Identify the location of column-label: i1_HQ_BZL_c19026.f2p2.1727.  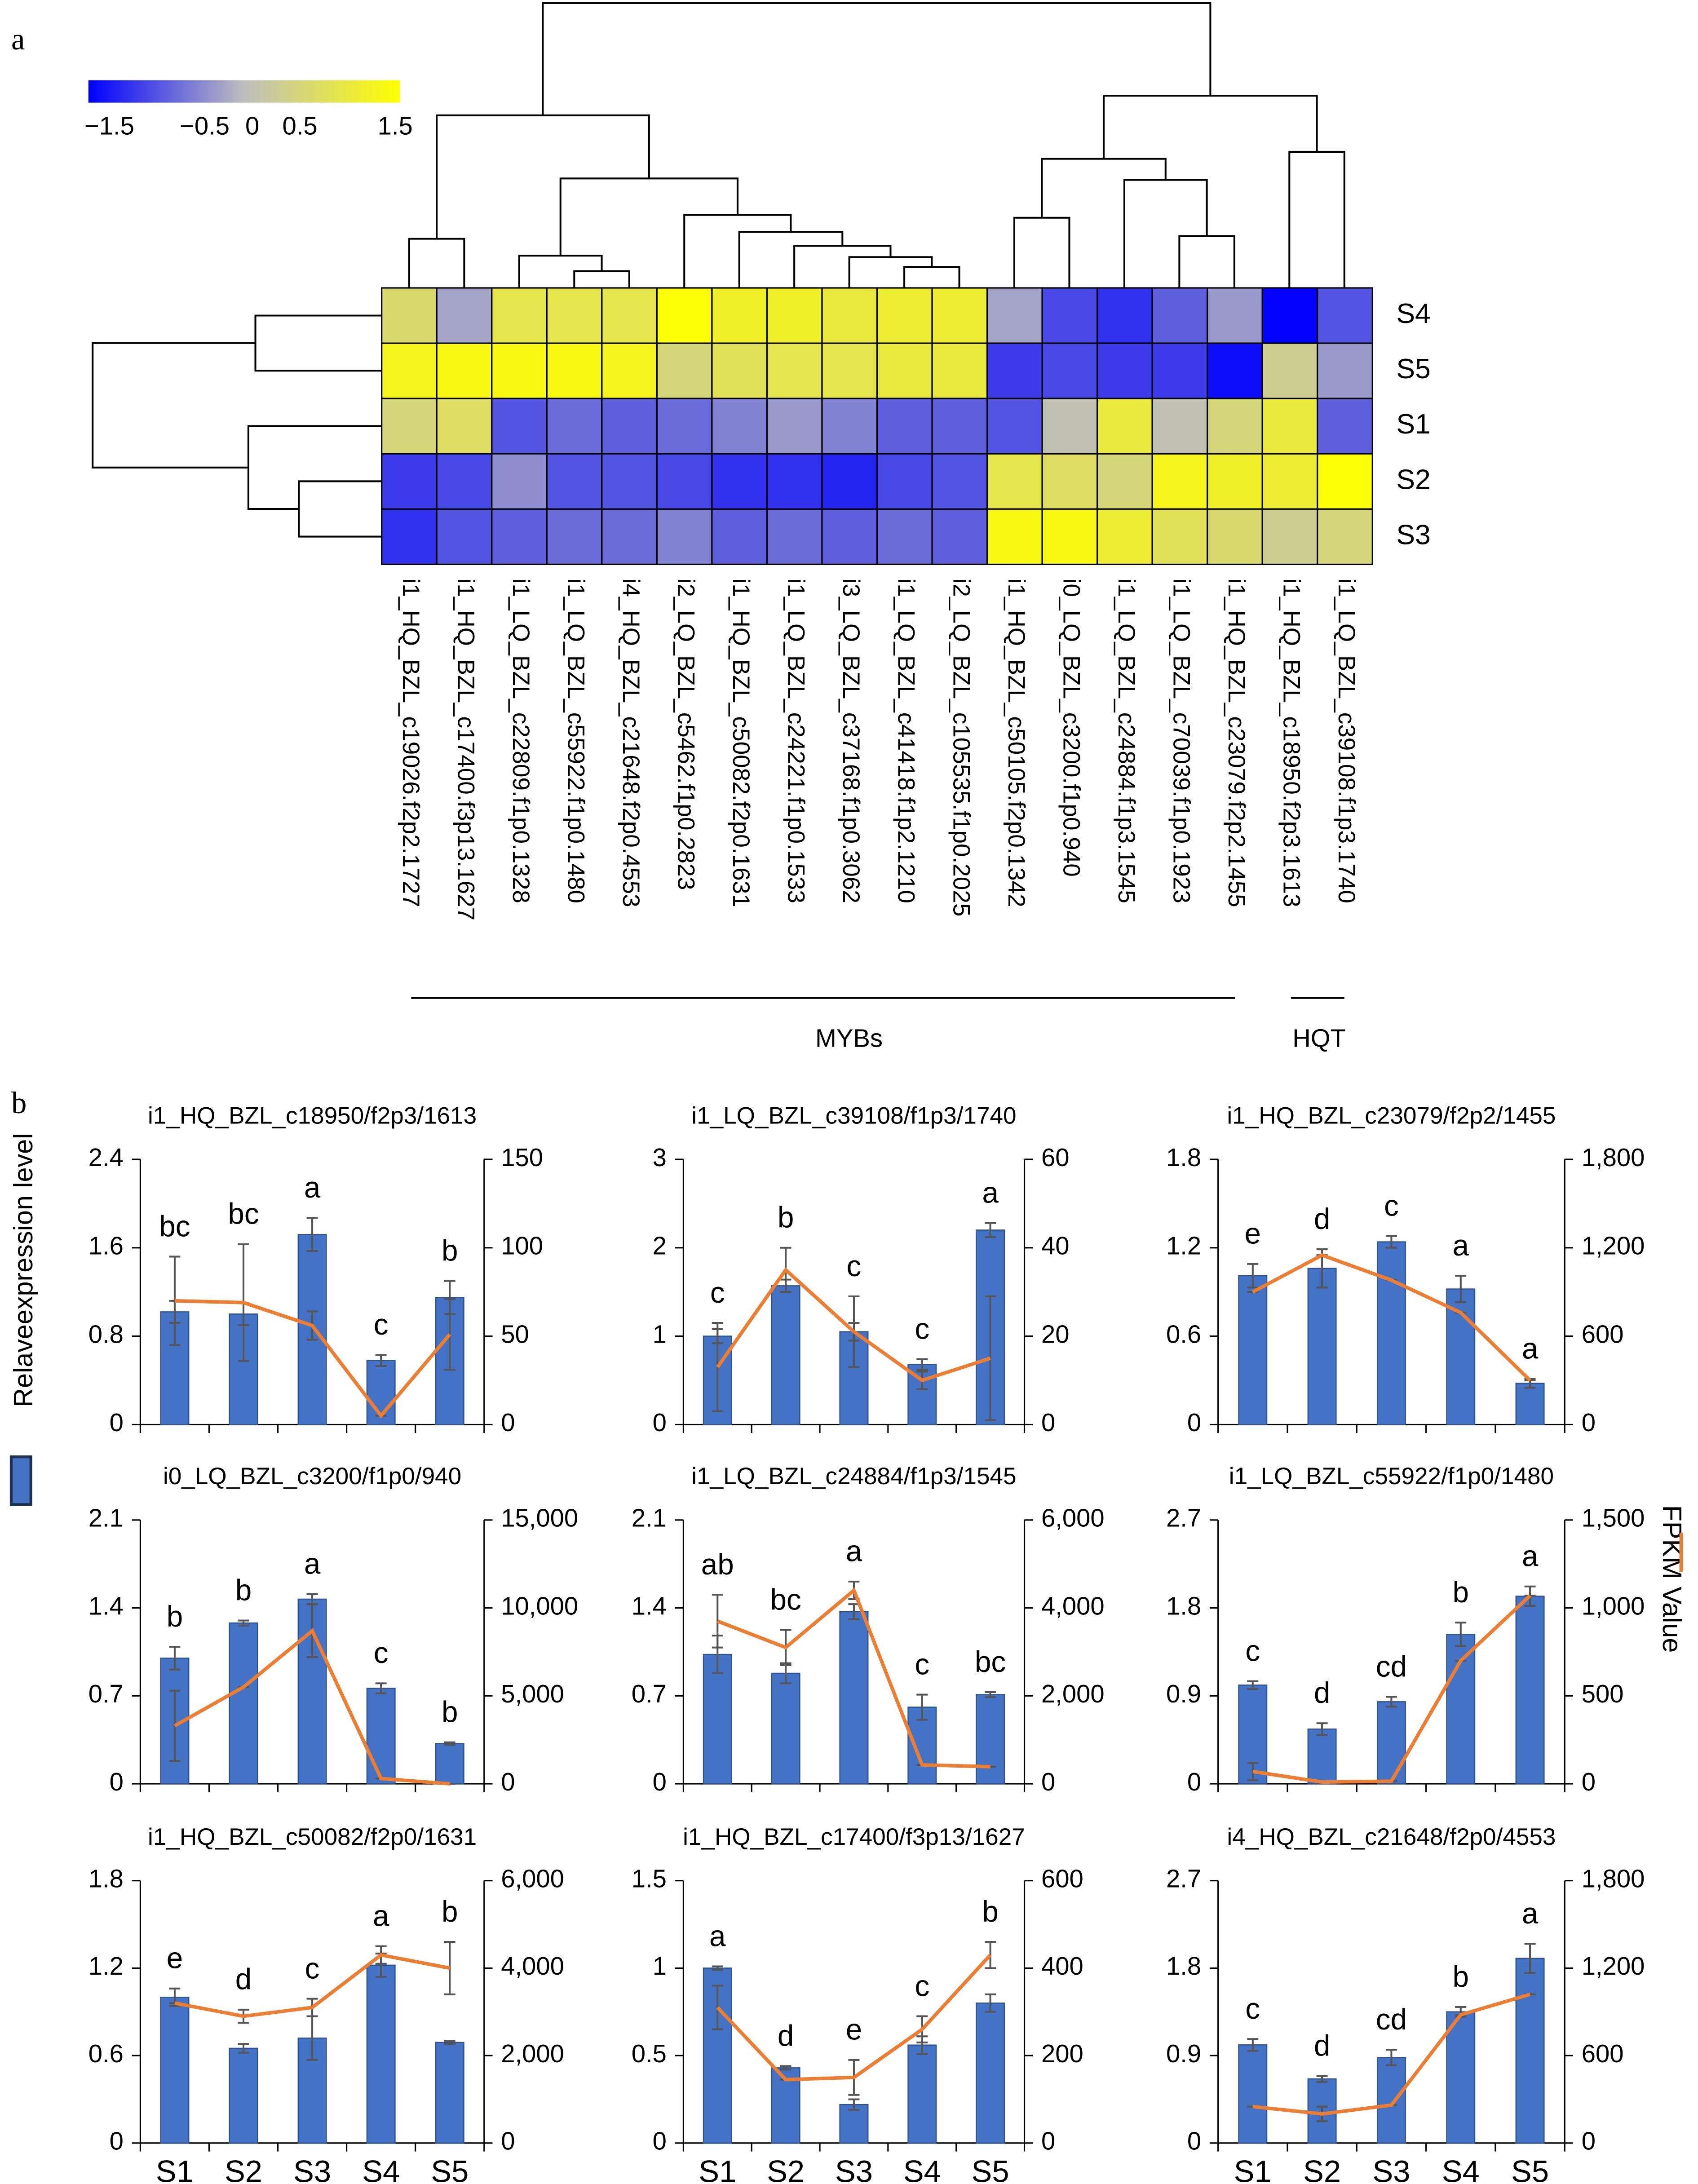
(411, 743).